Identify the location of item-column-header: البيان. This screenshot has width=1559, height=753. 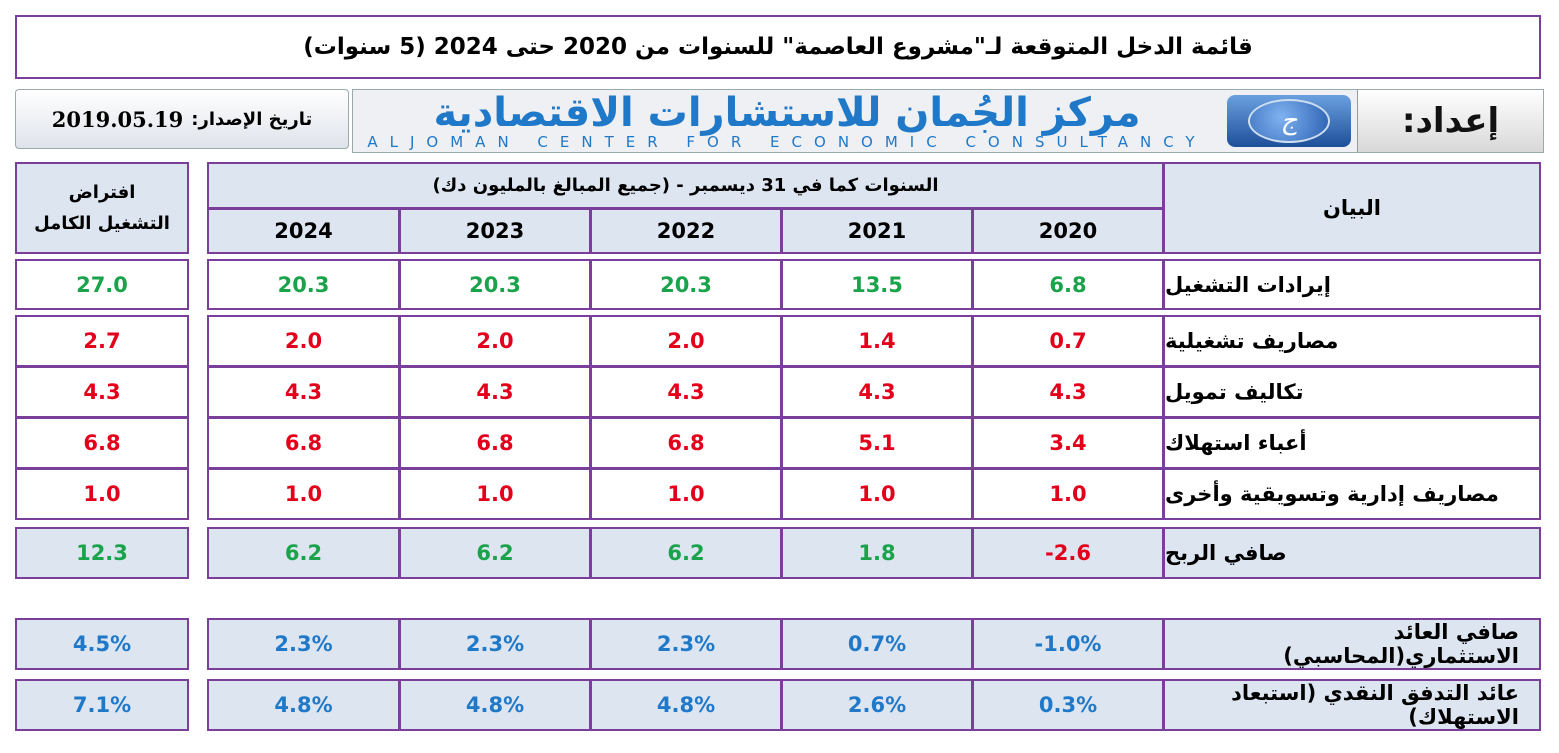
(1352, 208).